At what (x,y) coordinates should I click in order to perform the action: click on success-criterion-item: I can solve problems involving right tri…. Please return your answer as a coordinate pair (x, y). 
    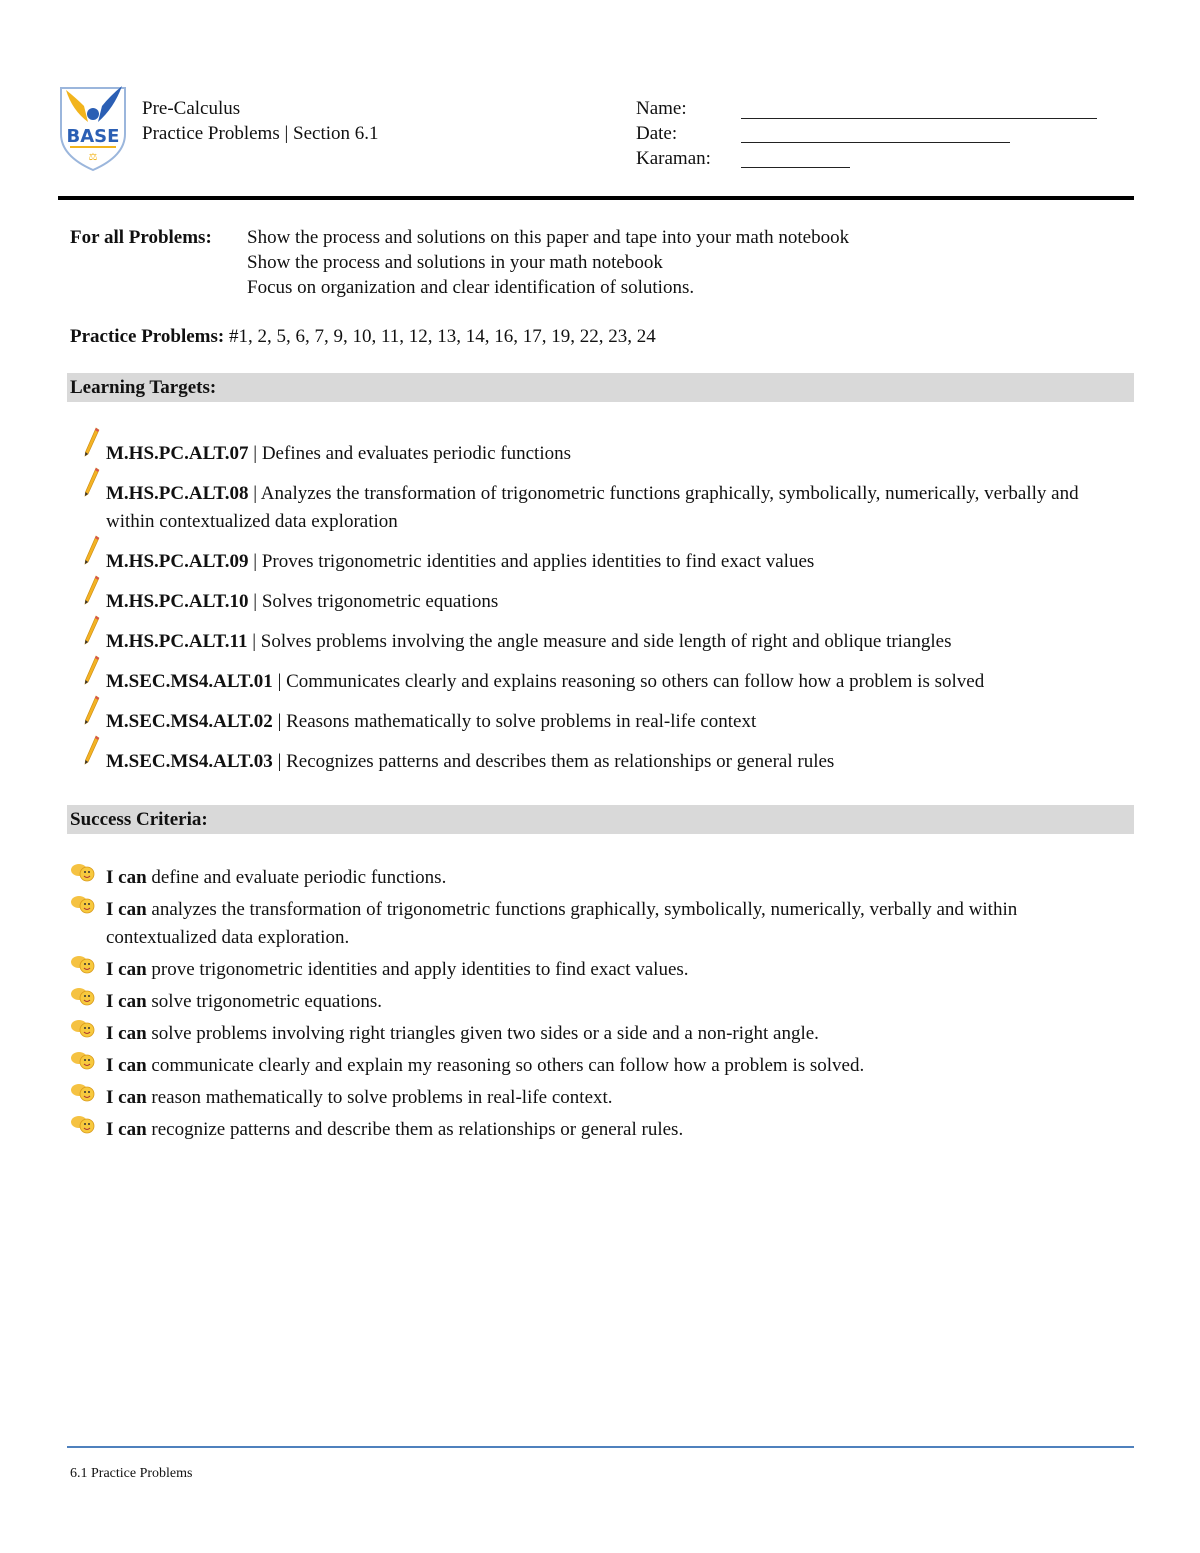
    Looking at the image, I should click on (590, 1034).